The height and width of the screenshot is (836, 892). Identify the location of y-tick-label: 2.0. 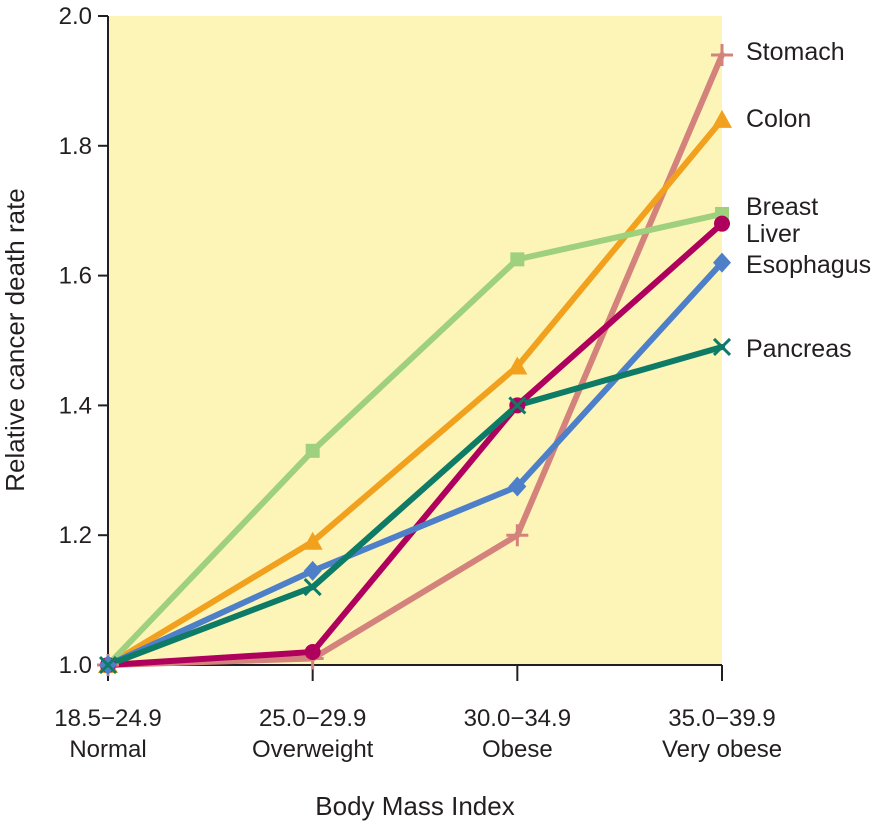
(75, 16).